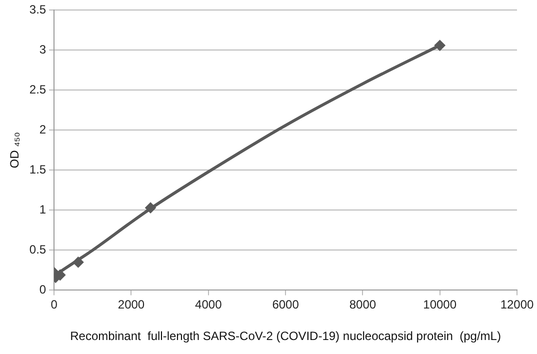 Image resolution: width=537 pixels, height=354 pixels. Describe the element at coordinates (42, 129) in the screenshot. I see `y-tick-label: 2` at that location.